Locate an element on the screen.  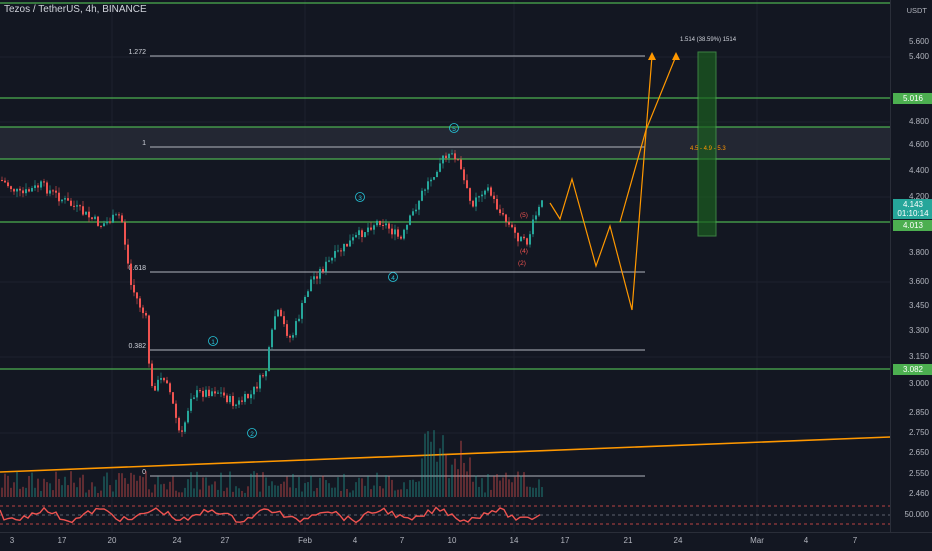
time-label: 14 is located at coordinates (514, 540).